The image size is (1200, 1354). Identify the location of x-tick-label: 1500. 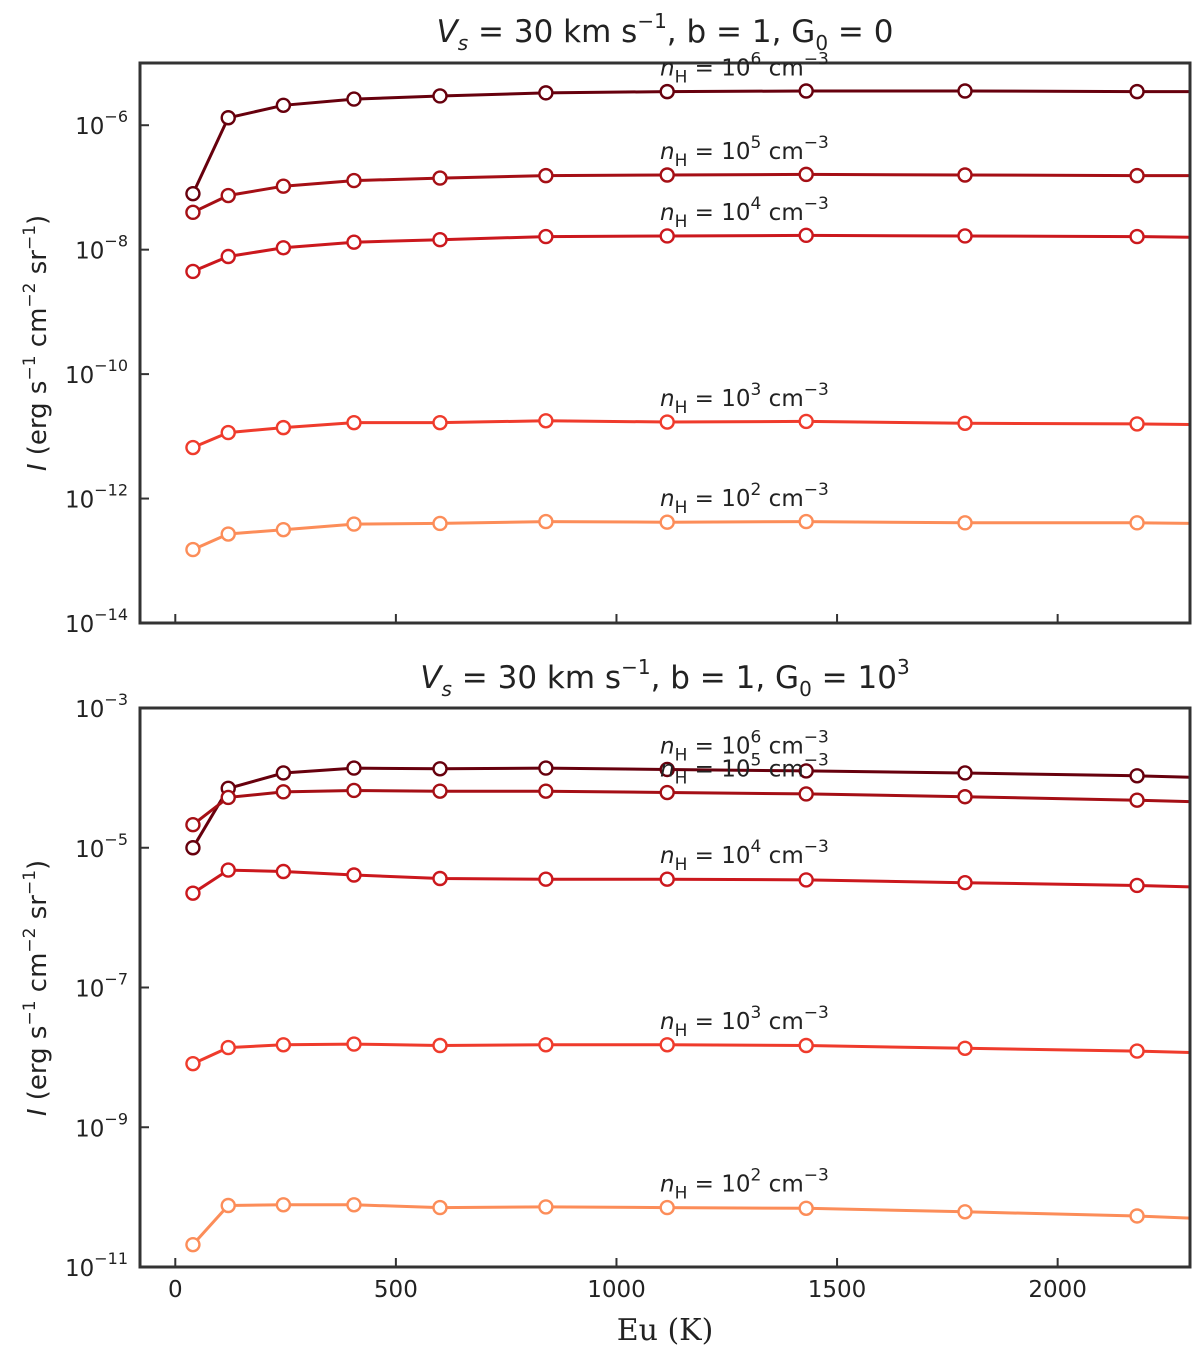
(837, 1290).